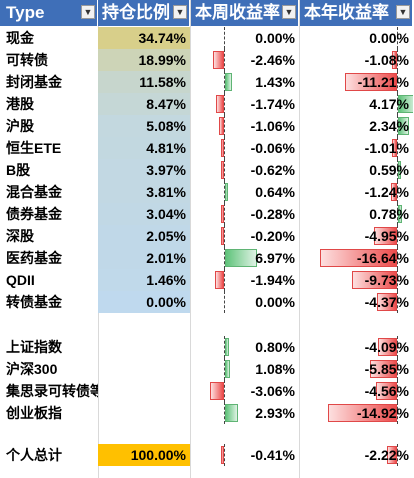  Describe the element at coordinates (245, 126) in the screenshot. I see `week-return-cell: -1.06%` at that location.